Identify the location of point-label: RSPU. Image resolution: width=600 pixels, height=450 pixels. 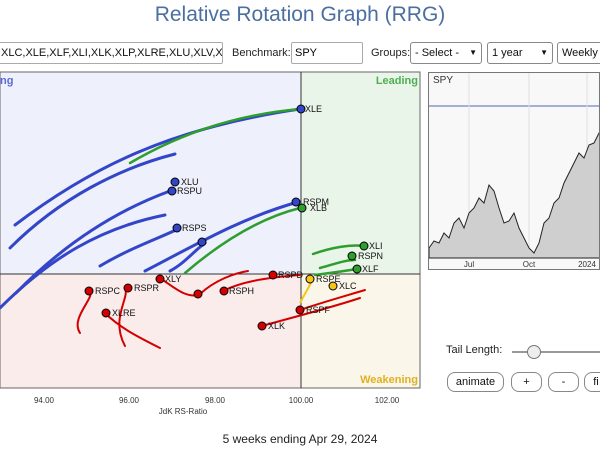
(189, 191).